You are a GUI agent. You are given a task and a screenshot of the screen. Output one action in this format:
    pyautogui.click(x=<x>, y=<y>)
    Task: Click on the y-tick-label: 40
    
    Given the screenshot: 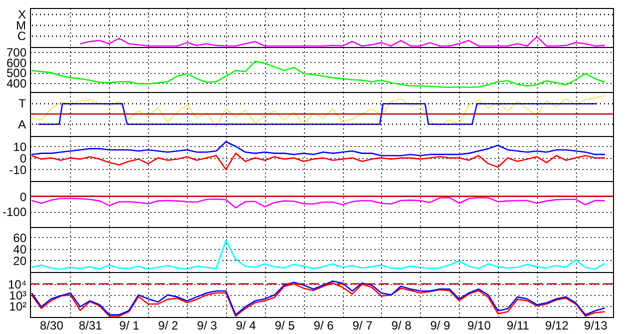 What is the action you would take?
    pyautogui.click(x=20, y=249)
    